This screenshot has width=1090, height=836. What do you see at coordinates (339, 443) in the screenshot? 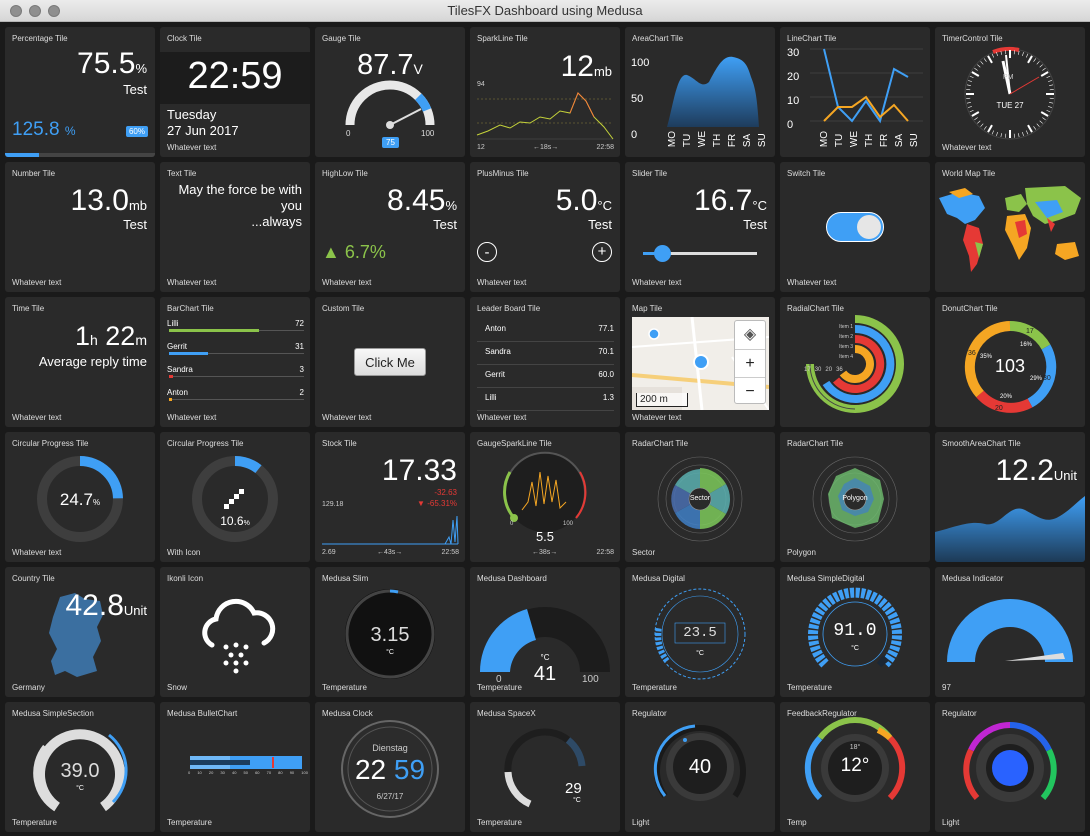
I see `tile-title: Stock Tile` at bounding box center [339, 443].